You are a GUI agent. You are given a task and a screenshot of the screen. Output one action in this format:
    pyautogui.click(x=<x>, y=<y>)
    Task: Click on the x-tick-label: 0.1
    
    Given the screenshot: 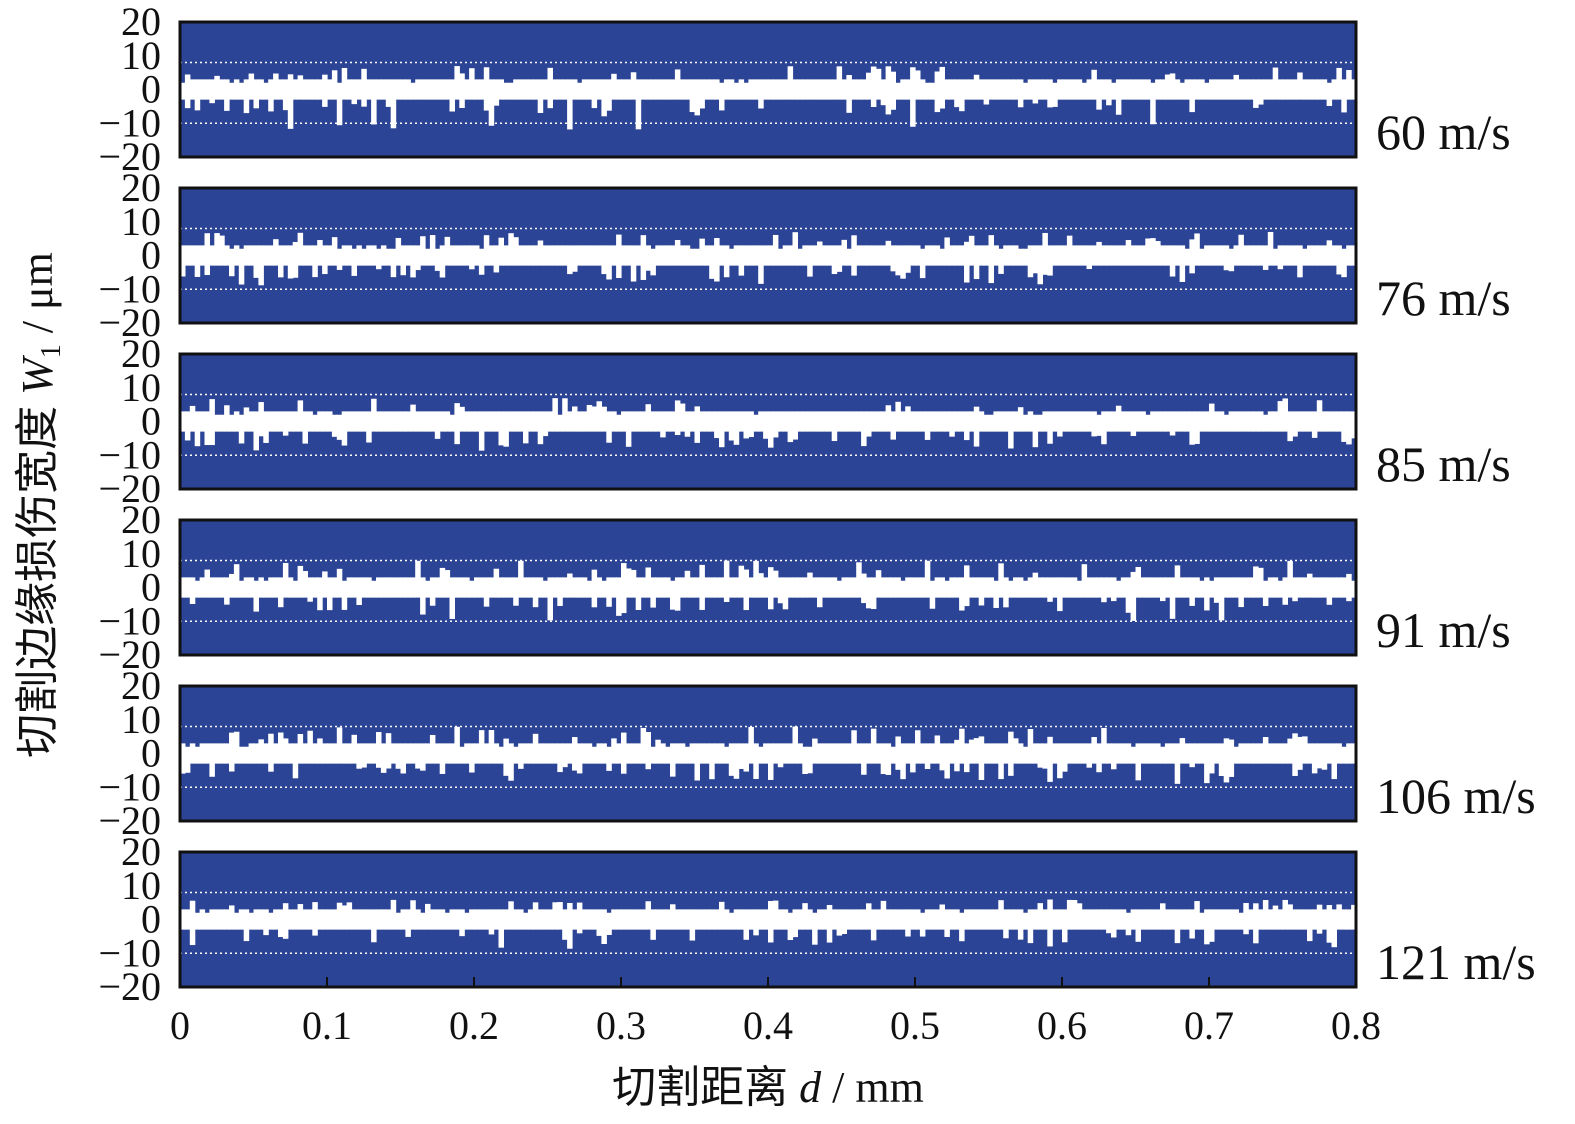 What is the action you would take?
    pyautogui.click(x=327, y=1025)
    